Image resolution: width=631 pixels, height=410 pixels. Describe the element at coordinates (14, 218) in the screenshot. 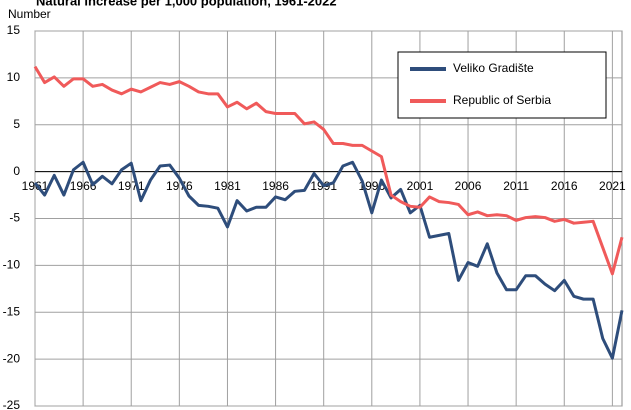

I see `y-tick-label: -5` at that location.